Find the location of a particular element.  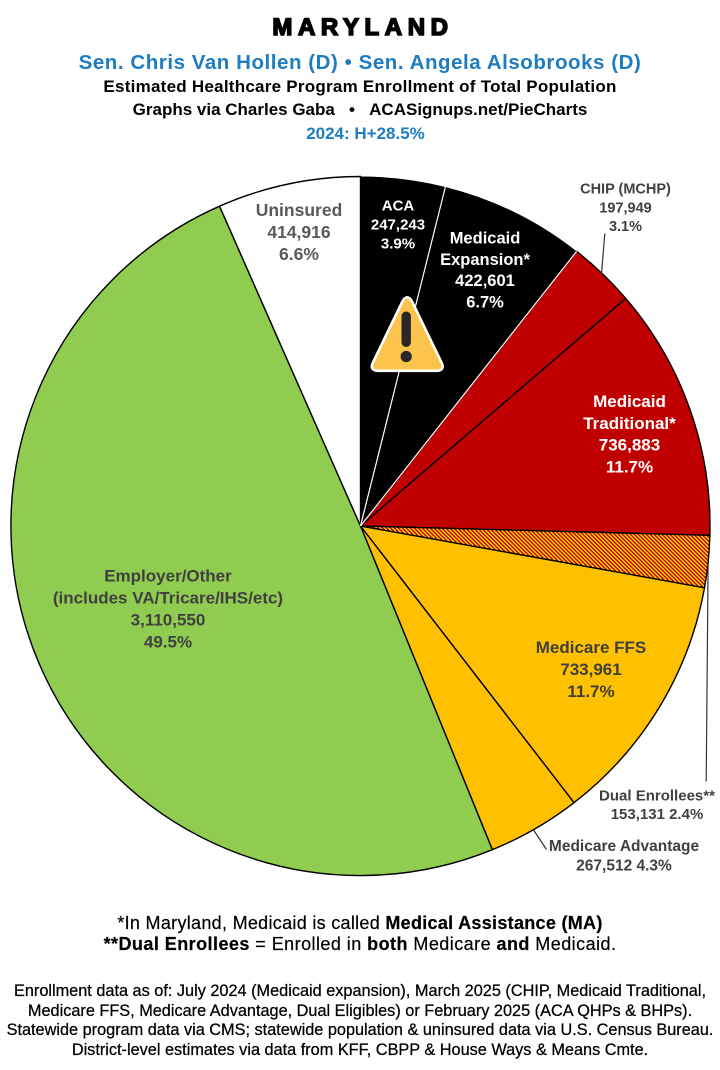

svg-text: 3.9% is located at coordinates (398, 243).